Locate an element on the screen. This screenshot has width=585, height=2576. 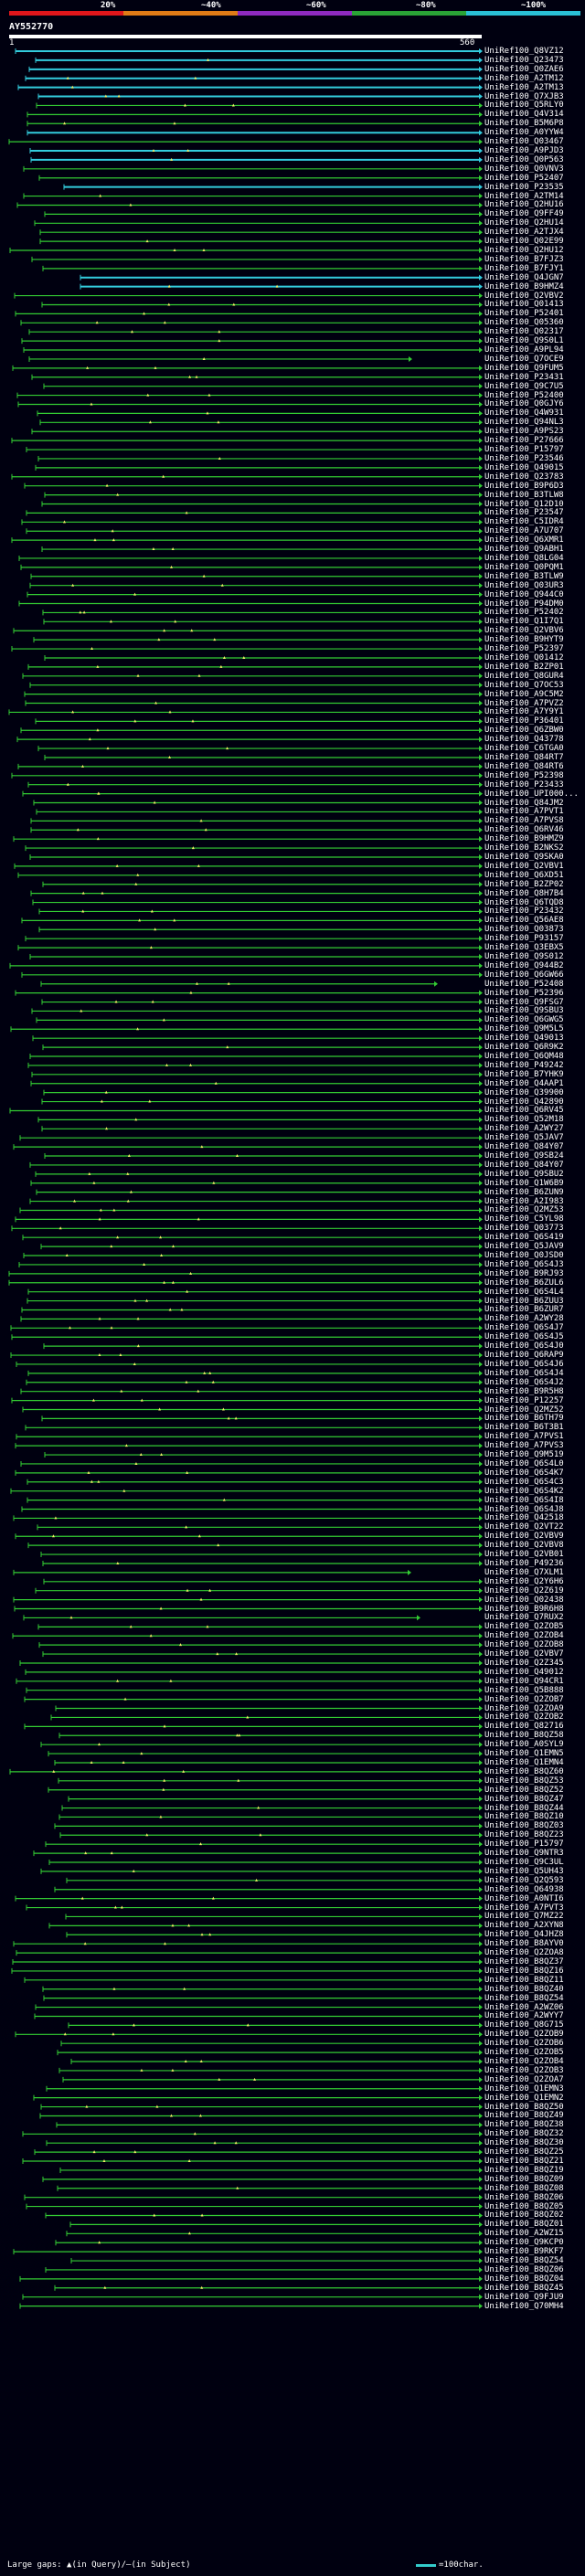
hit-label: UniRef100_Q6XD51 is located at coordinates (524, 875).